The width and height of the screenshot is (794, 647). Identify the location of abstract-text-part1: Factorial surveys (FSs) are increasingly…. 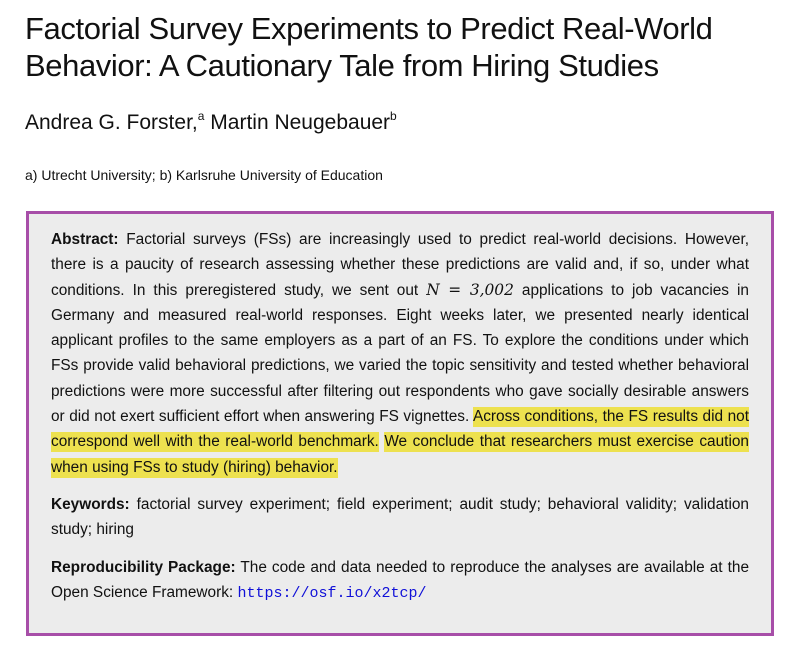
(400, 265).